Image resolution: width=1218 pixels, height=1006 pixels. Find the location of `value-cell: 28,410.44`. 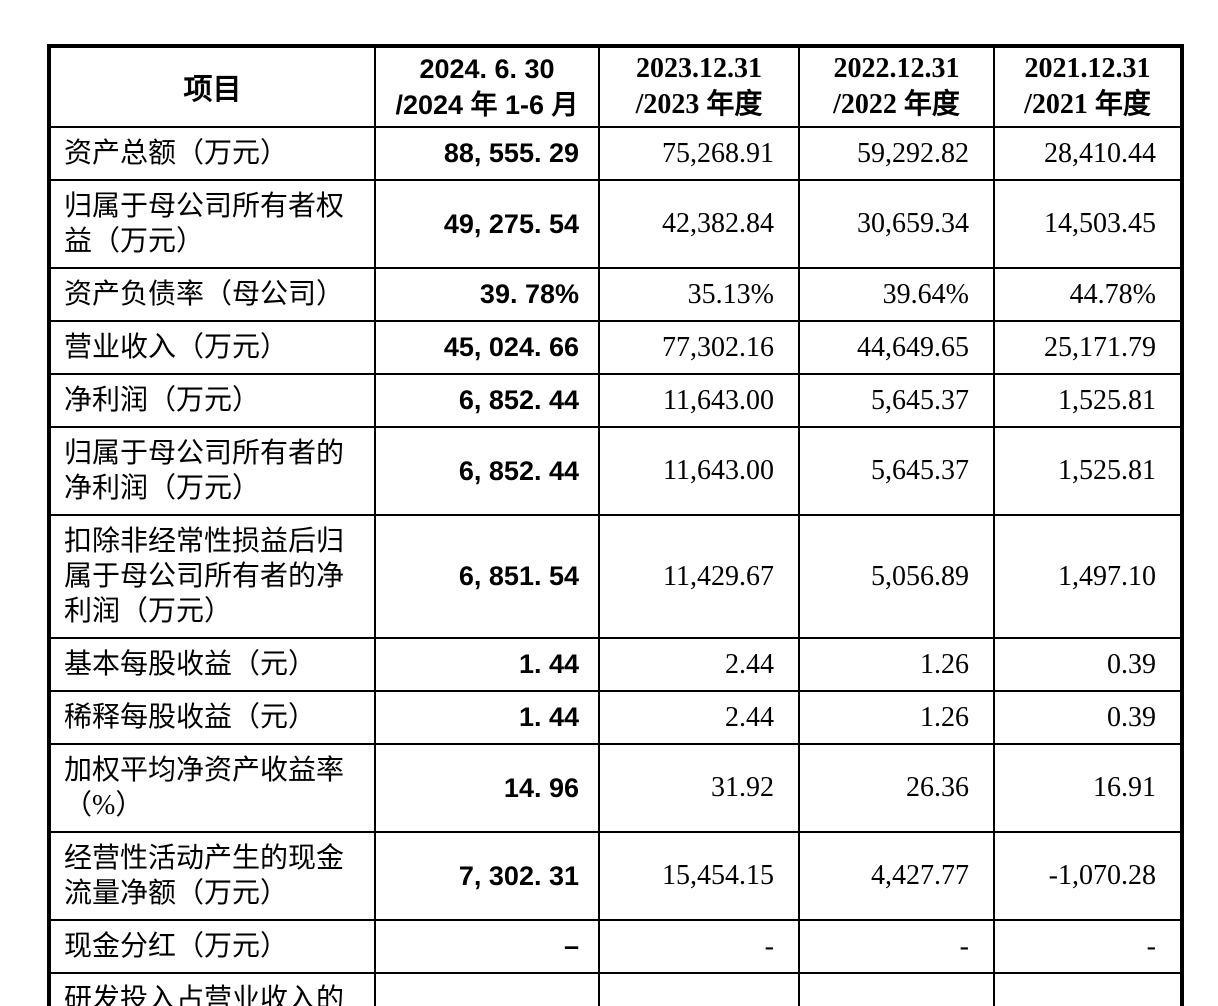

value-cell: 28,410.44 is located at coordinates (1088, 153).